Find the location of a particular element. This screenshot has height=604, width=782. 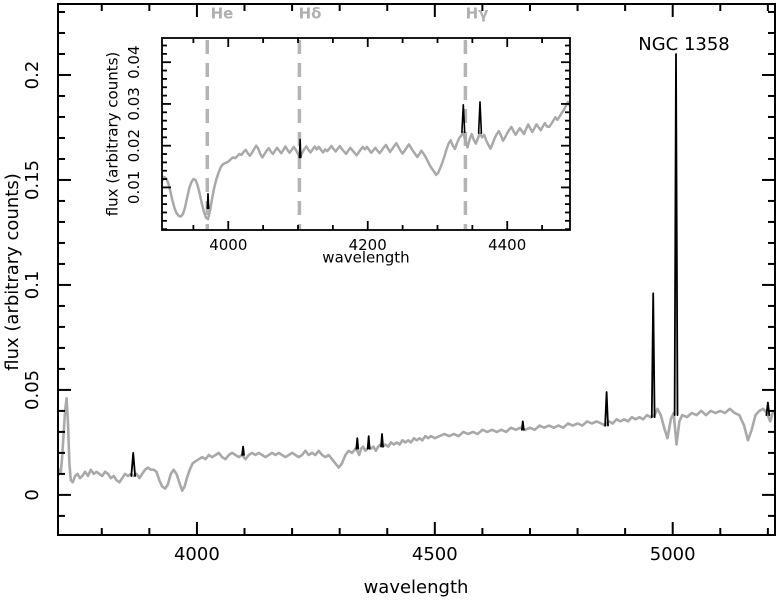

galaxy-continuum-zoom is located at coordinates (366, 160).